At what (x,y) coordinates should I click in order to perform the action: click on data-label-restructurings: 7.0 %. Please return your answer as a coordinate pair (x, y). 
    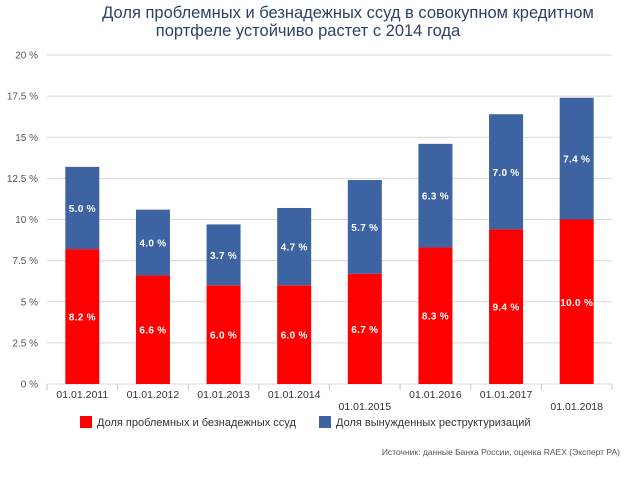
    Looking at the image, I should click on (506, 173).